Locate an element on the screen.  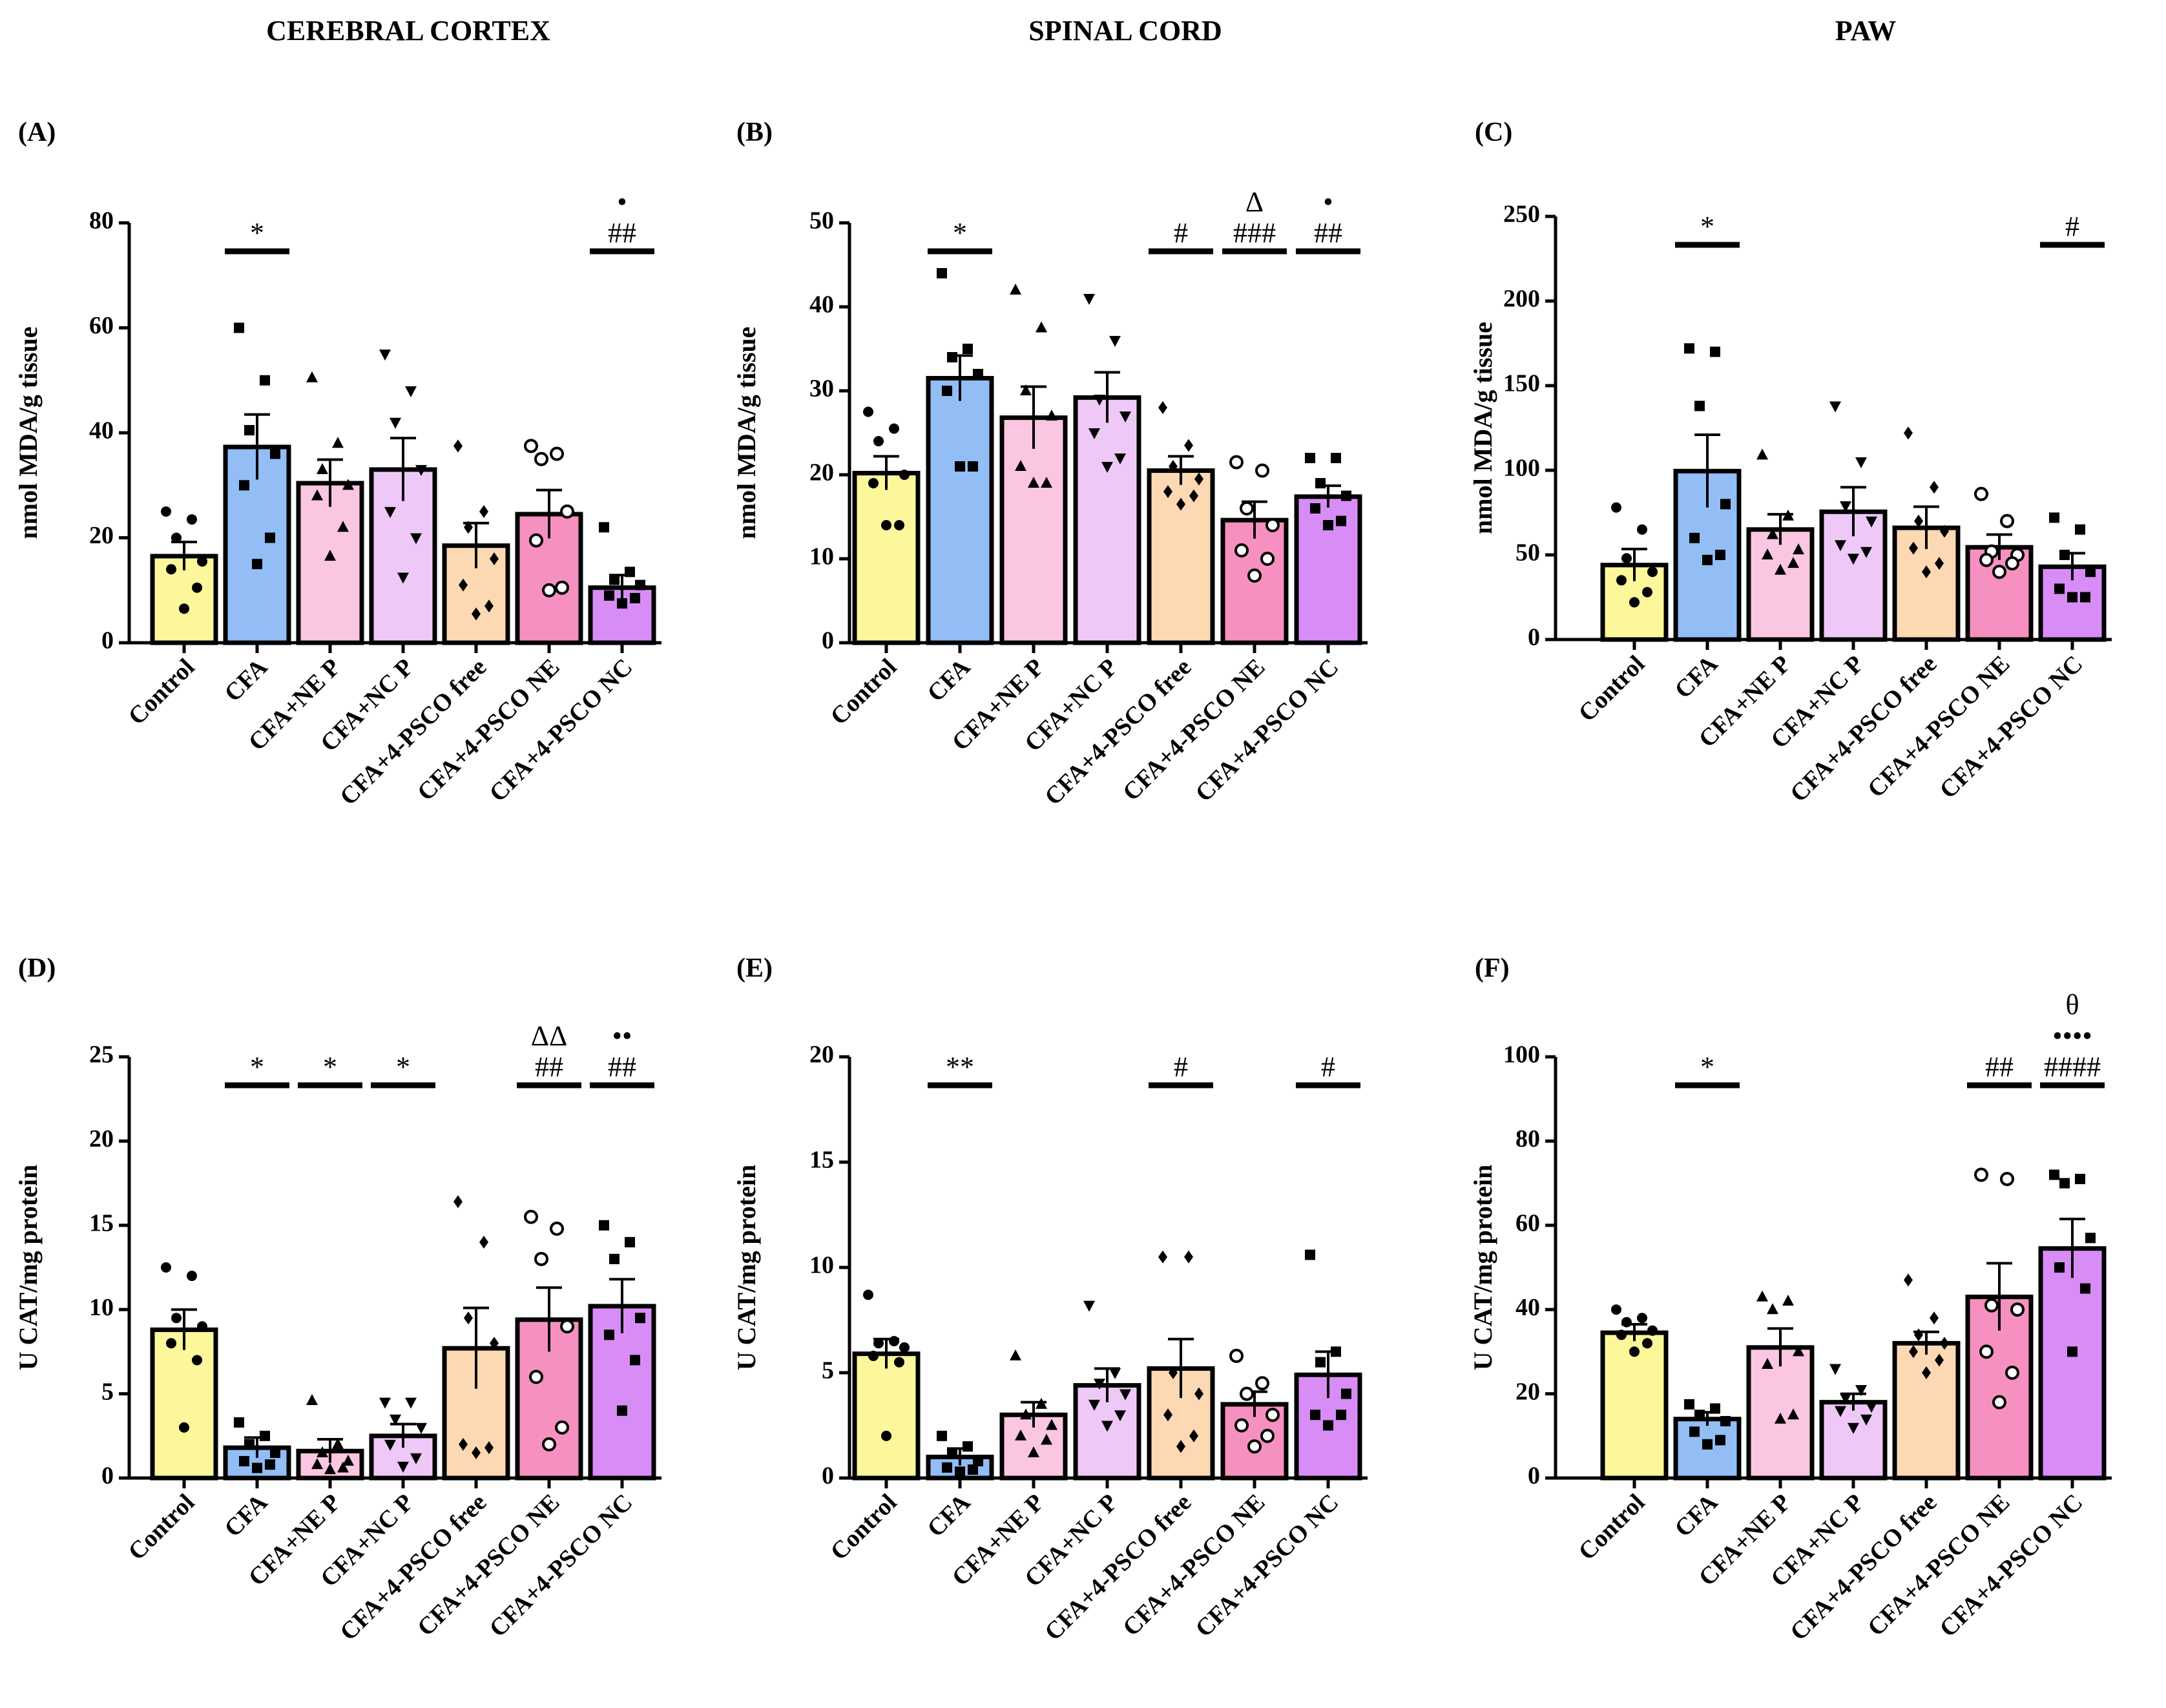
panel-label: (F) is located at coordinates (1492, 968).